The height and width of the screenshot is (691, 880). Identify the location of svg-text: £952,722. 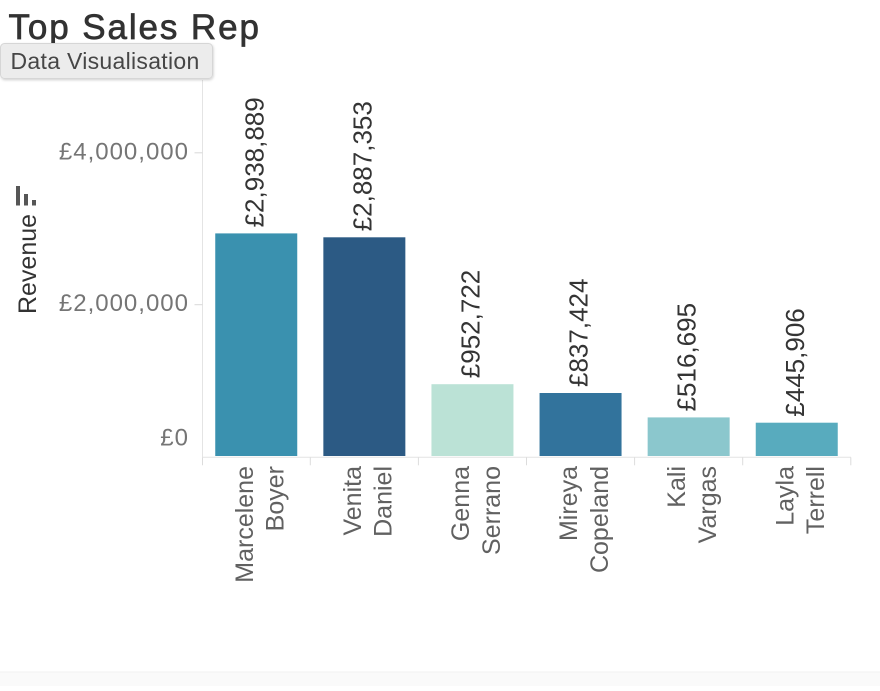
(470, 324).